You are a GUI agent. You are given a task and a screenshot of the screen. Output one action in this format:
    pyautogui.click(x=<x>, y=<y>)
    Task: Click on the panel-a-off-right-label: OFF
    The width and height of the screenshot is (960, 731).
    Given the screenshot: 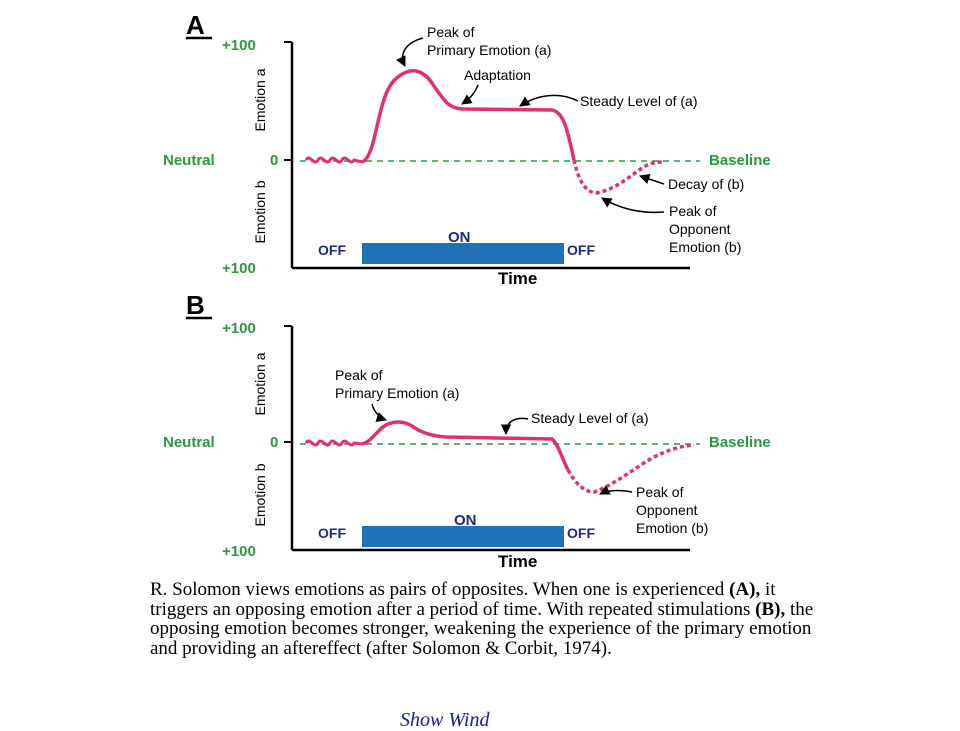 What is the action you would take?
    pyautogui.click(x=581, y=250)
    